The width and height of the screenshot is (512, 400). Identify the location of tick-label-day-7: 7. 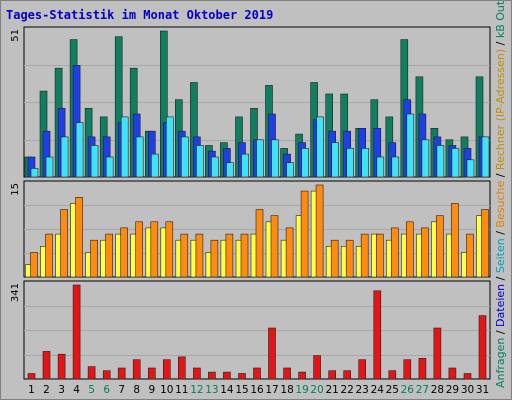
(121, 390).